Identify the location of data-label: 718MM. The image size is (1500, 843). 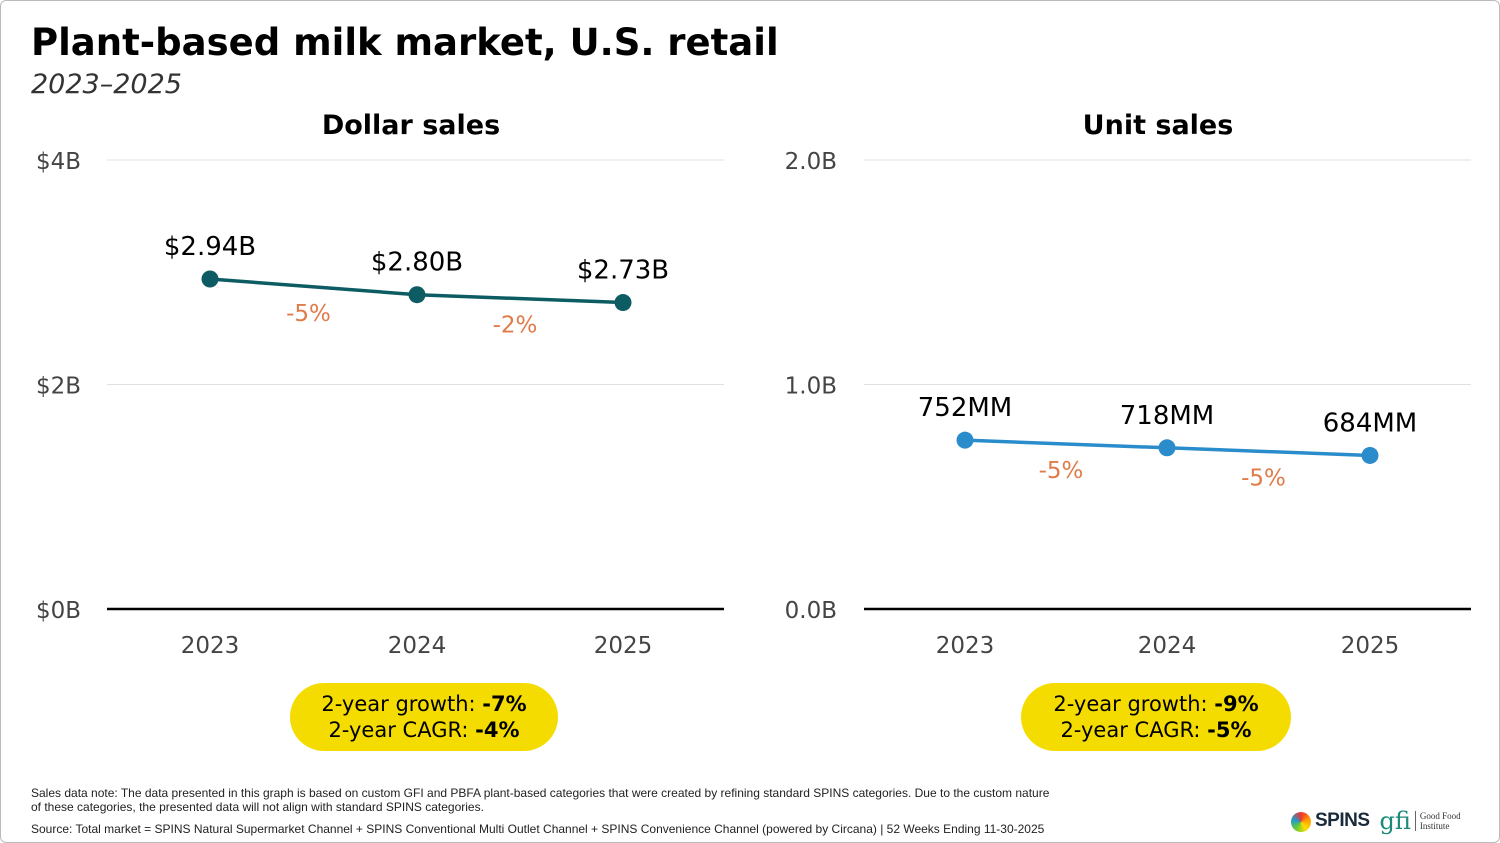
(1167, 416).